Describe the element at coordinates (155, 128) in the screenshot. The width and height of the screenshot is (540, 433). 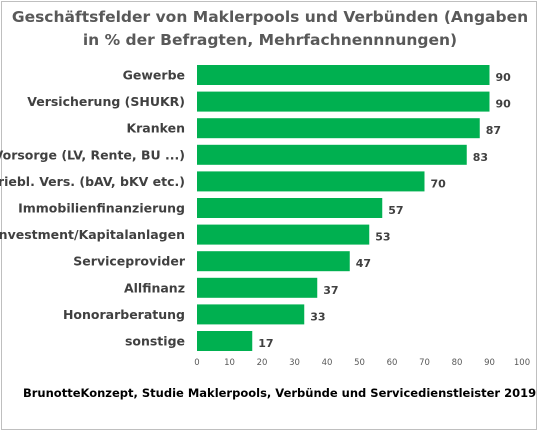
I see `category-label-kranken: Kranken` at that location.